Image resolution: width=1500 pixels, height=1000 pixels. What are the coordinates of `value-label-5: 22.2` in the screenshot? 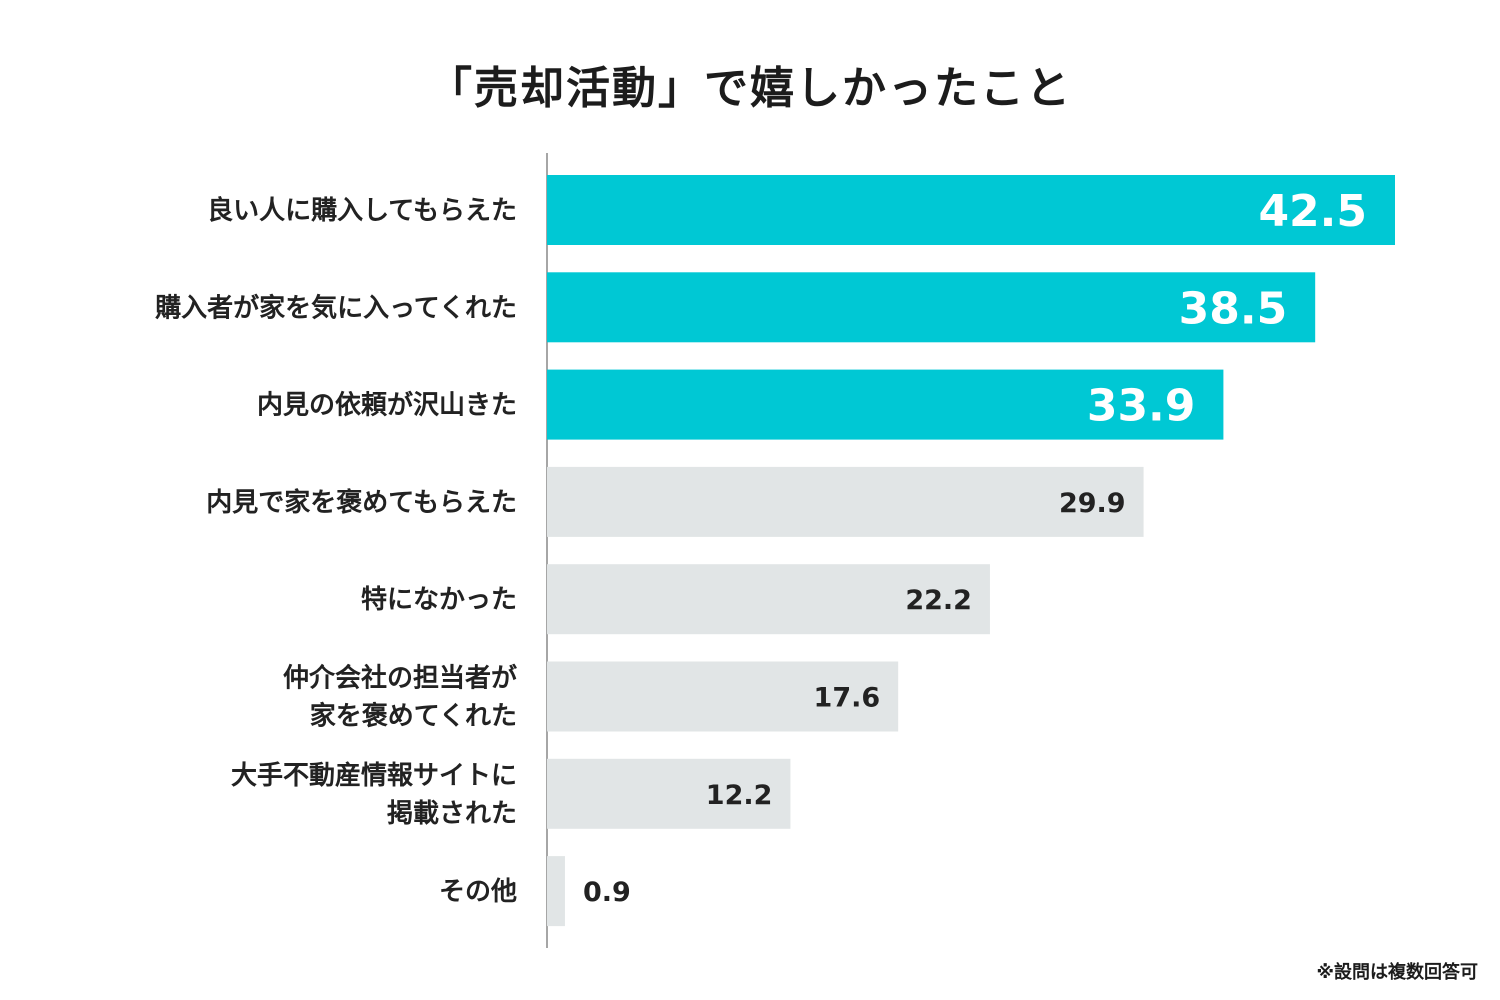 It's located at (938, 600).